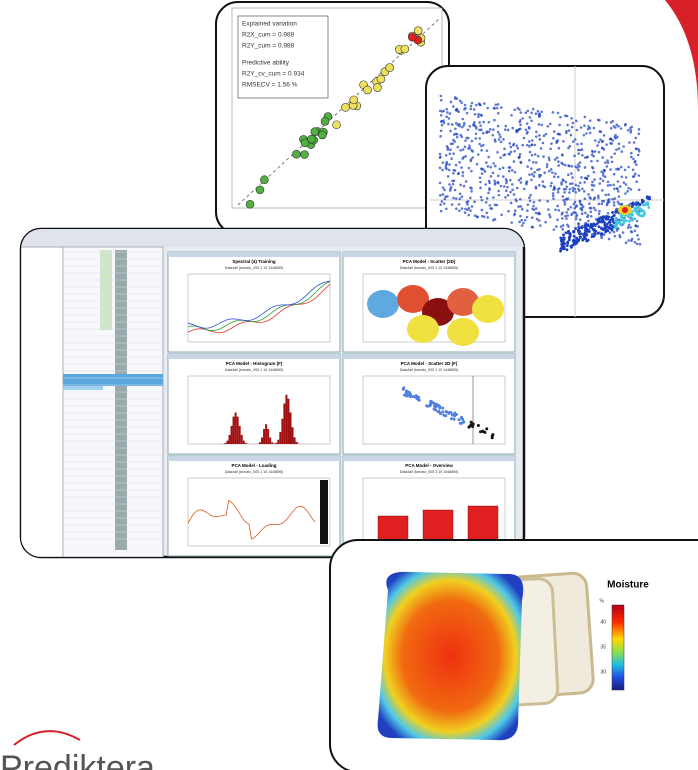 This screenshot has height=770, width=698. What do you see at coordinates (434, 308) in the screenshot?
I see `plot-area` at bounding box center [434, 308].